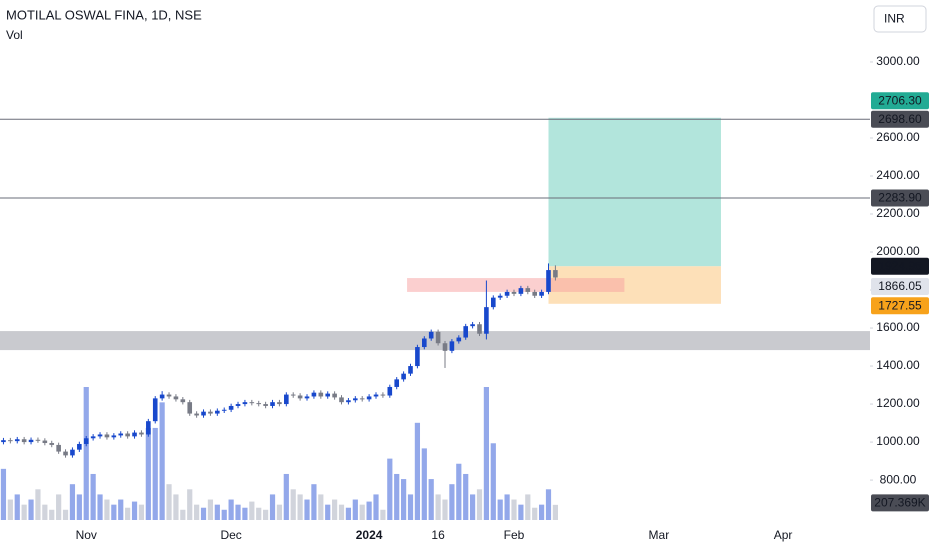 Image resolution: width=932 pixels, height=550 pixels. Describe the element at coordinates (104, 14) in the screenshot. I see `chart-title: MOTILAL OSWAL FINA, 1D, NSE` at that location.